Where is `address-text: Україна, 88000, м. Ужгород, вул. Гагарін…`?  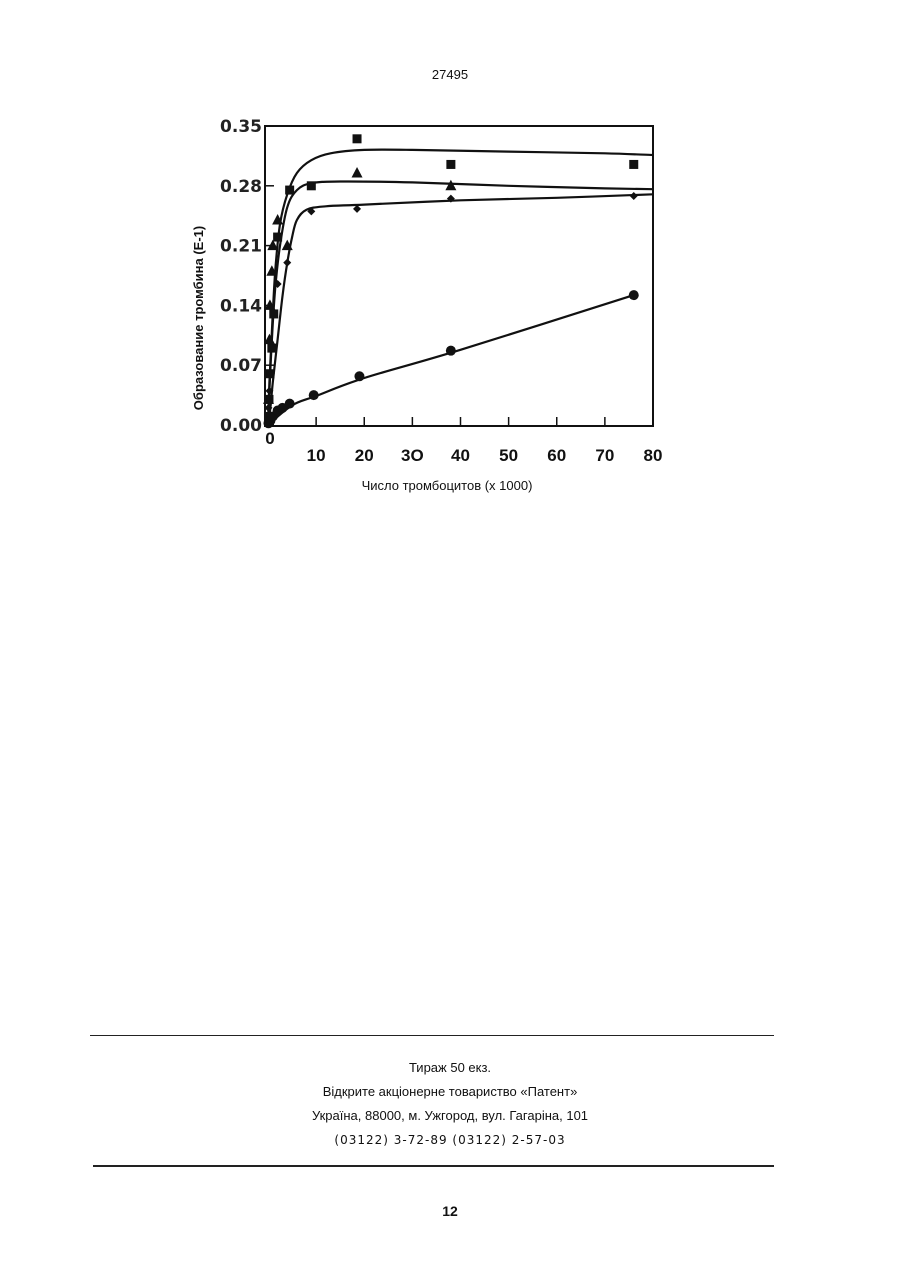
address-text: Україна, 88000, м. Ужгород, вул. Гагарін… is located at coordinates (450, 1116).